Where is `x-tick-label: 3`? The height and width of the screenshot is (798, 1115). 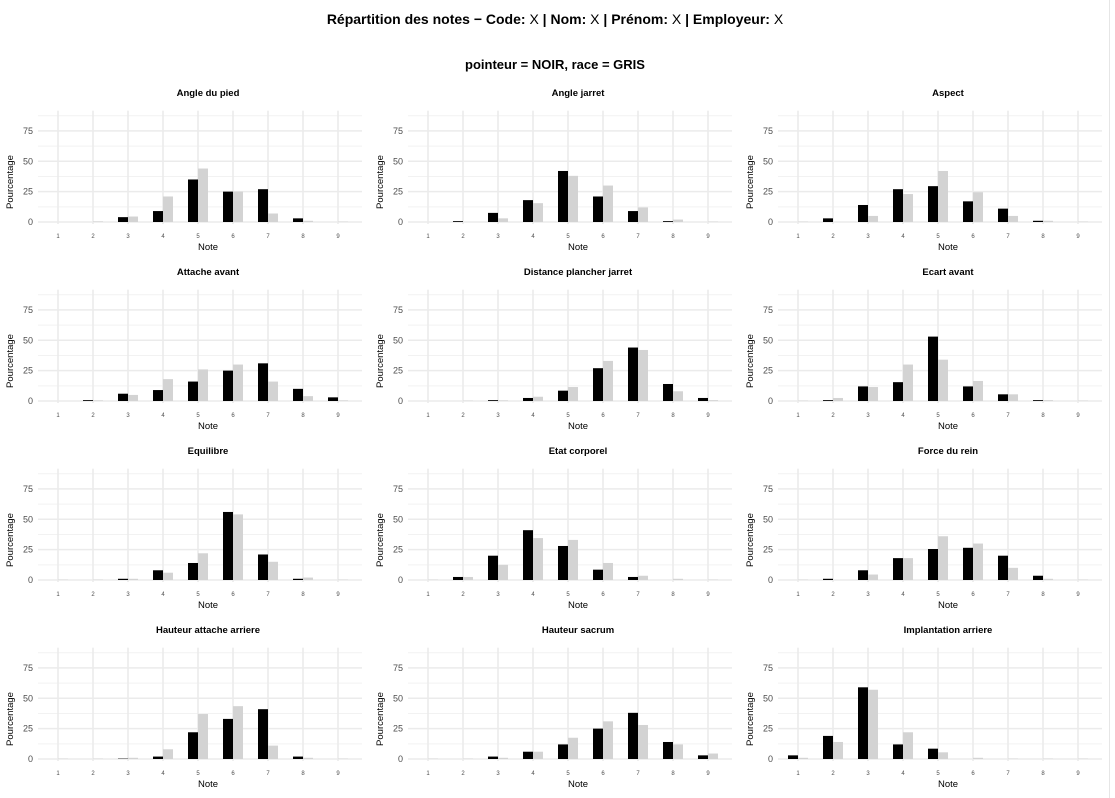
x-tick-label: 3 is located at coordinates (868, 774).